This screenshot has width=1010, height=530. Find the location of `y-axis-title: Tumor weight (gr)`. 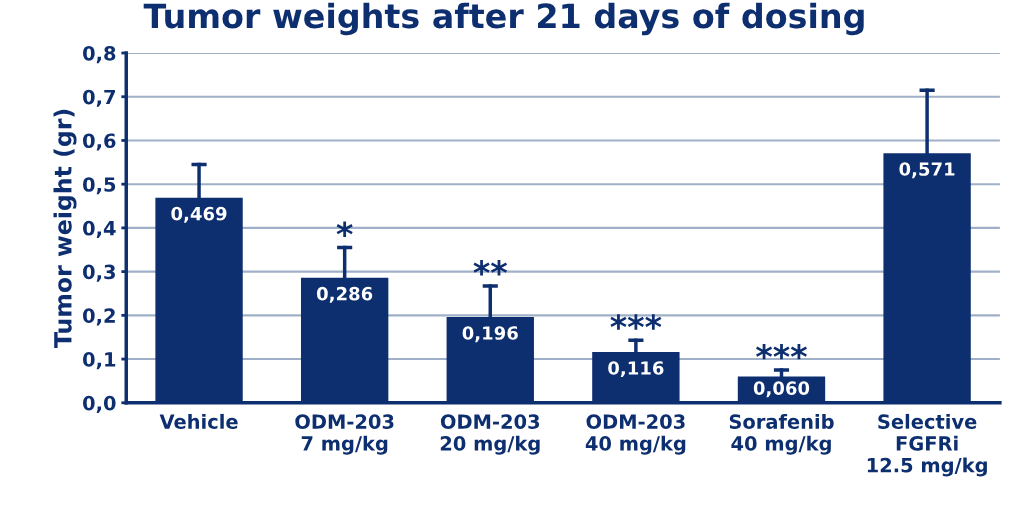

y-axis-title: Tumor weight (gr) is located at coordinates (65, 228).